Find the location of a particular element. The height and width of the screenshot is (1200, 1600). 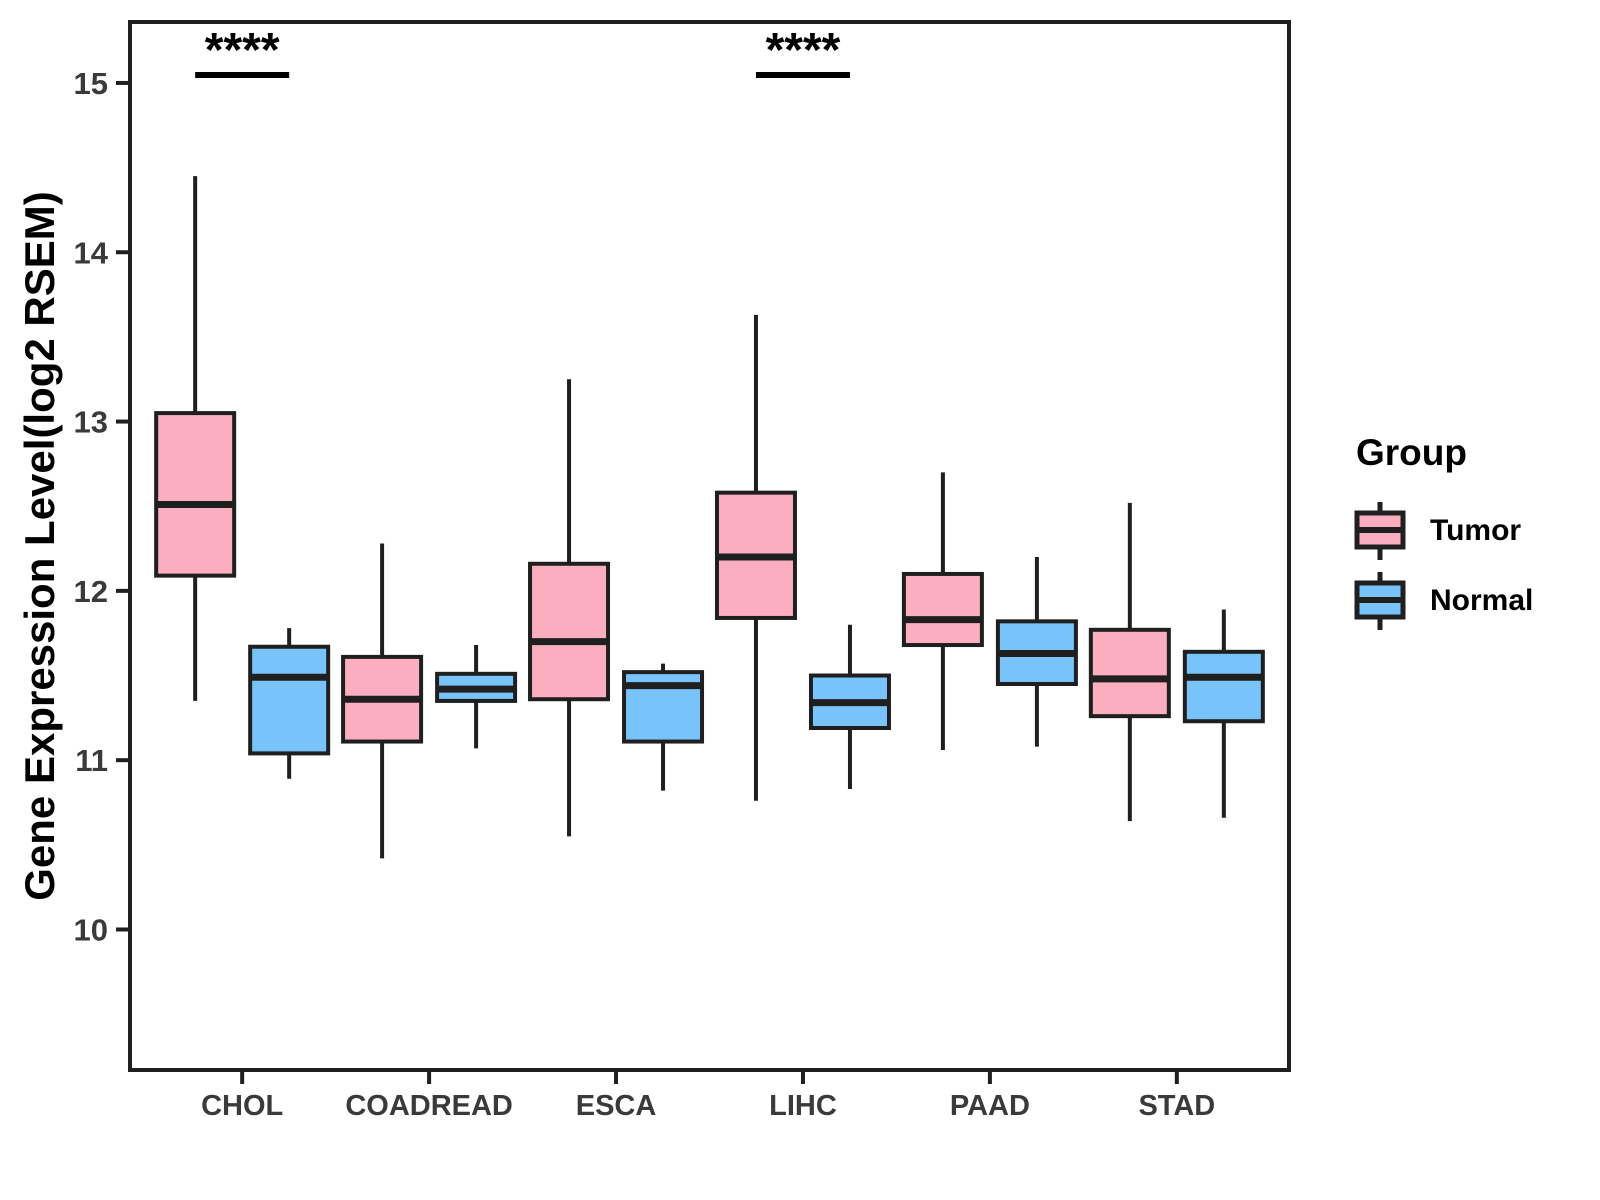

normal-boxplot-glyph is located at coordinates (1380, 601).